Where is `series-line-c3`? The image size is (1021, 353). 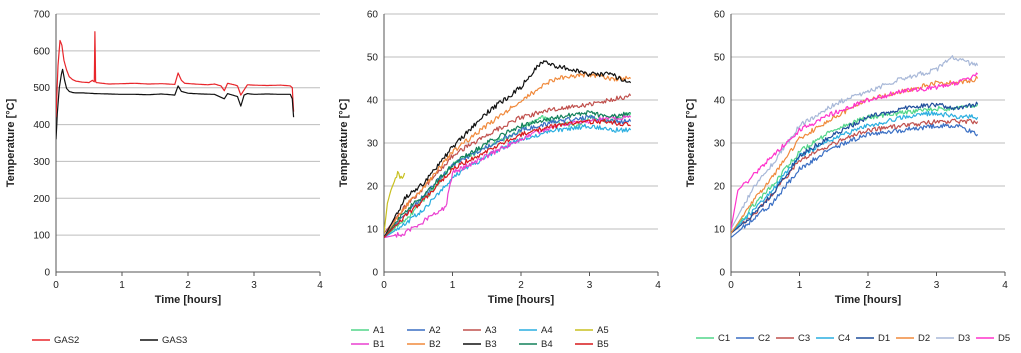 series-line-c3 is located at coordinates (855, 176).